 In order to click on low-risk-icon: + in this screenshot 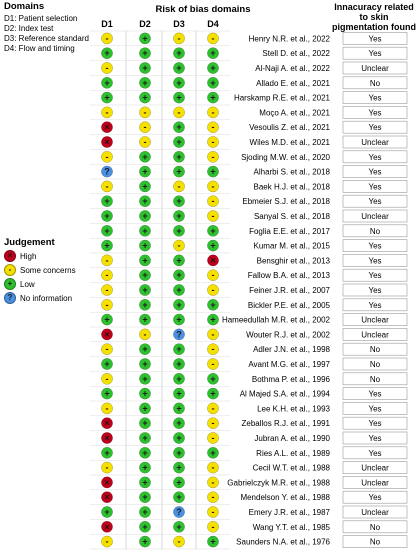, I will do `click(10, 284)`.